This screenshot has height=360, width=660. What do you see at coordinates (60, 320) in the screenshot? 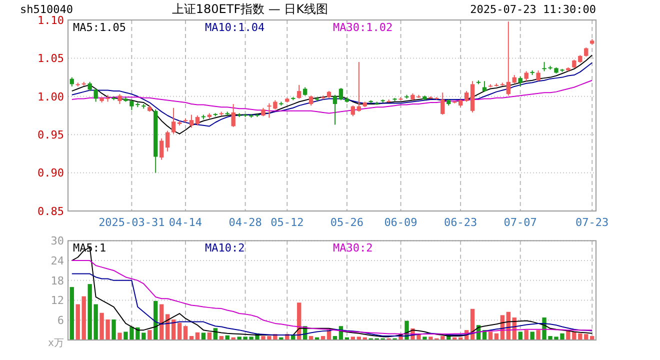
I see `y-tick-label: 6` at bounding box center [60, 320].